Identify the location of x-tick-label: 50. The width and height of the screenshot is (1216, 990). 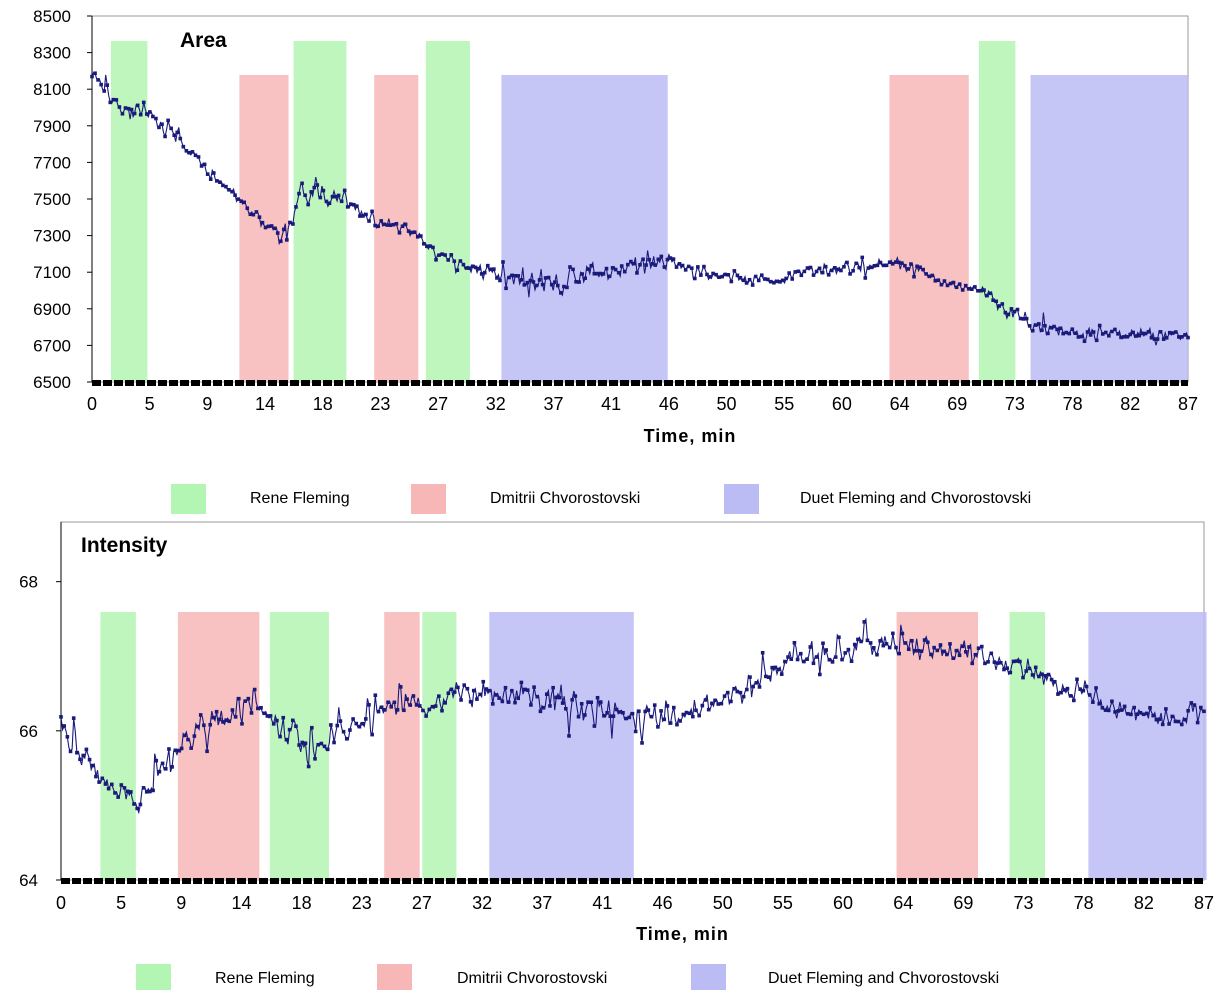
(727, 404).